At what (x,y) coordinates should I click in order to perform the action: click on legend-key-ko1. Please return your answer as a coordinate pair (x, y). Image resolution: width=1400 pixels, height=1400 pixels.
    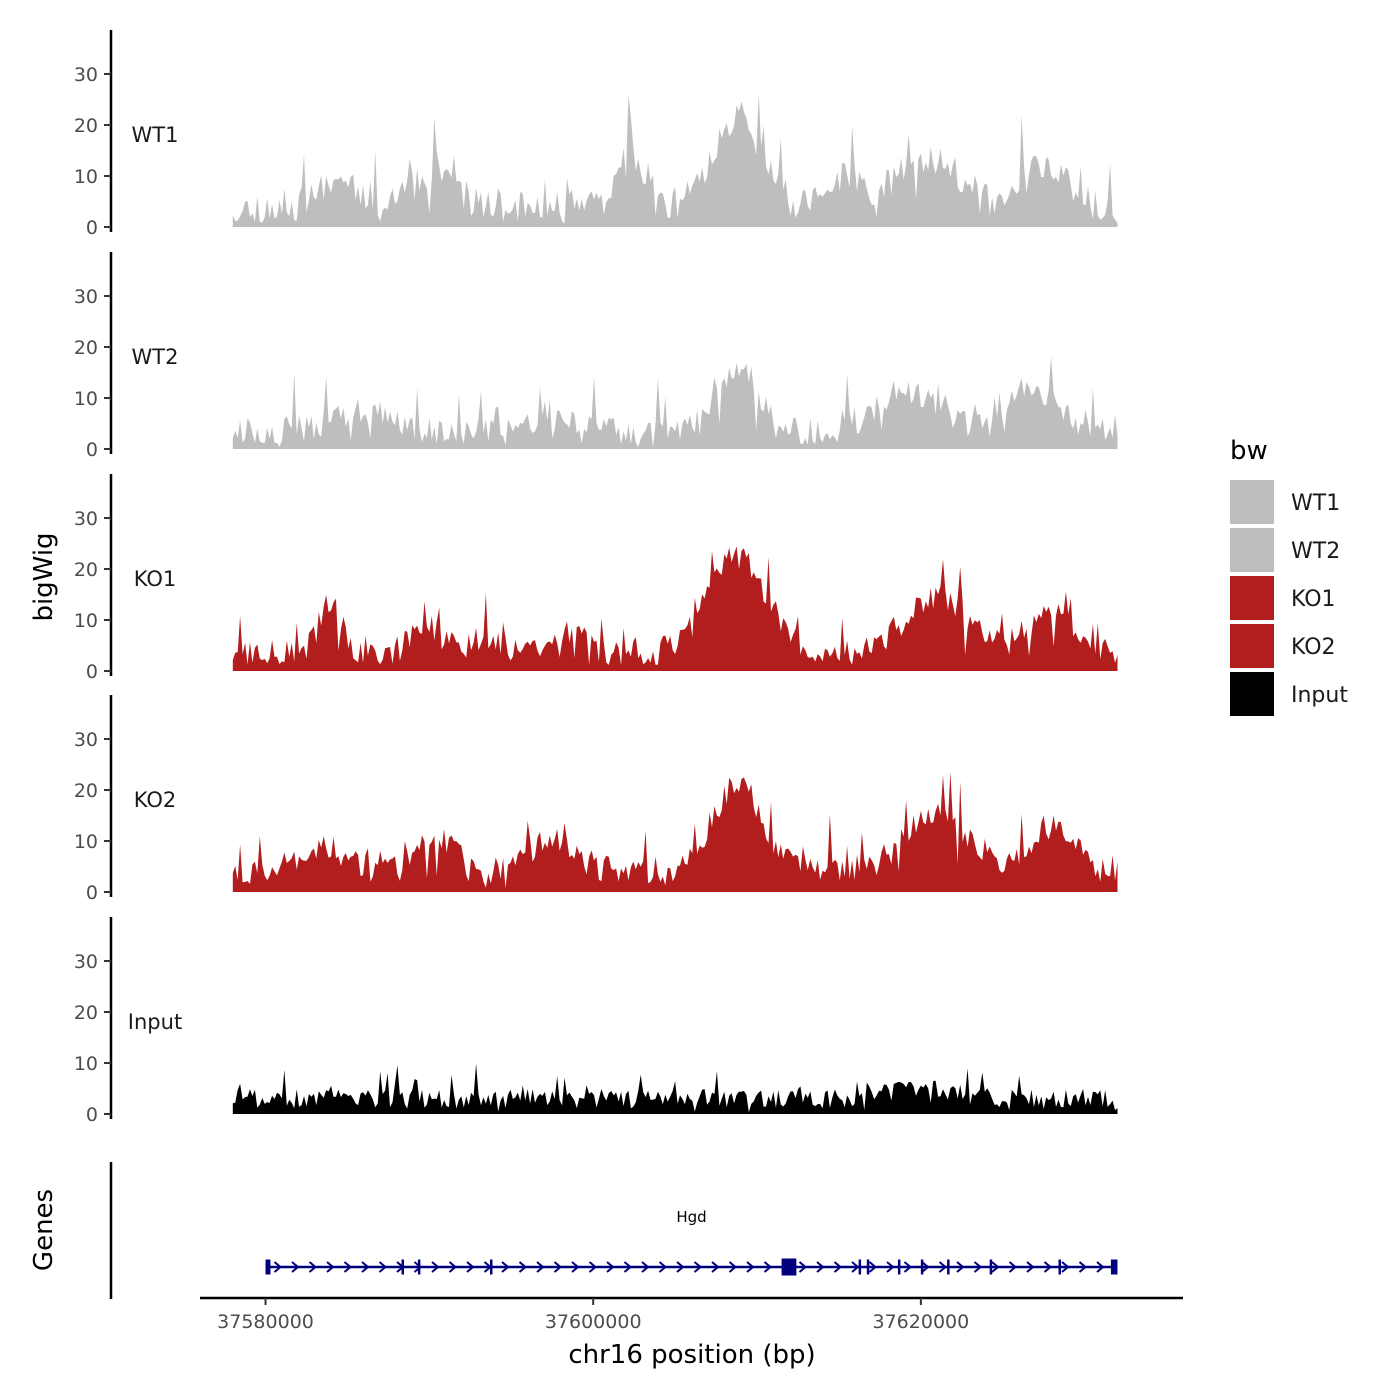
    Looking at the image, I should click on (1252, 598).